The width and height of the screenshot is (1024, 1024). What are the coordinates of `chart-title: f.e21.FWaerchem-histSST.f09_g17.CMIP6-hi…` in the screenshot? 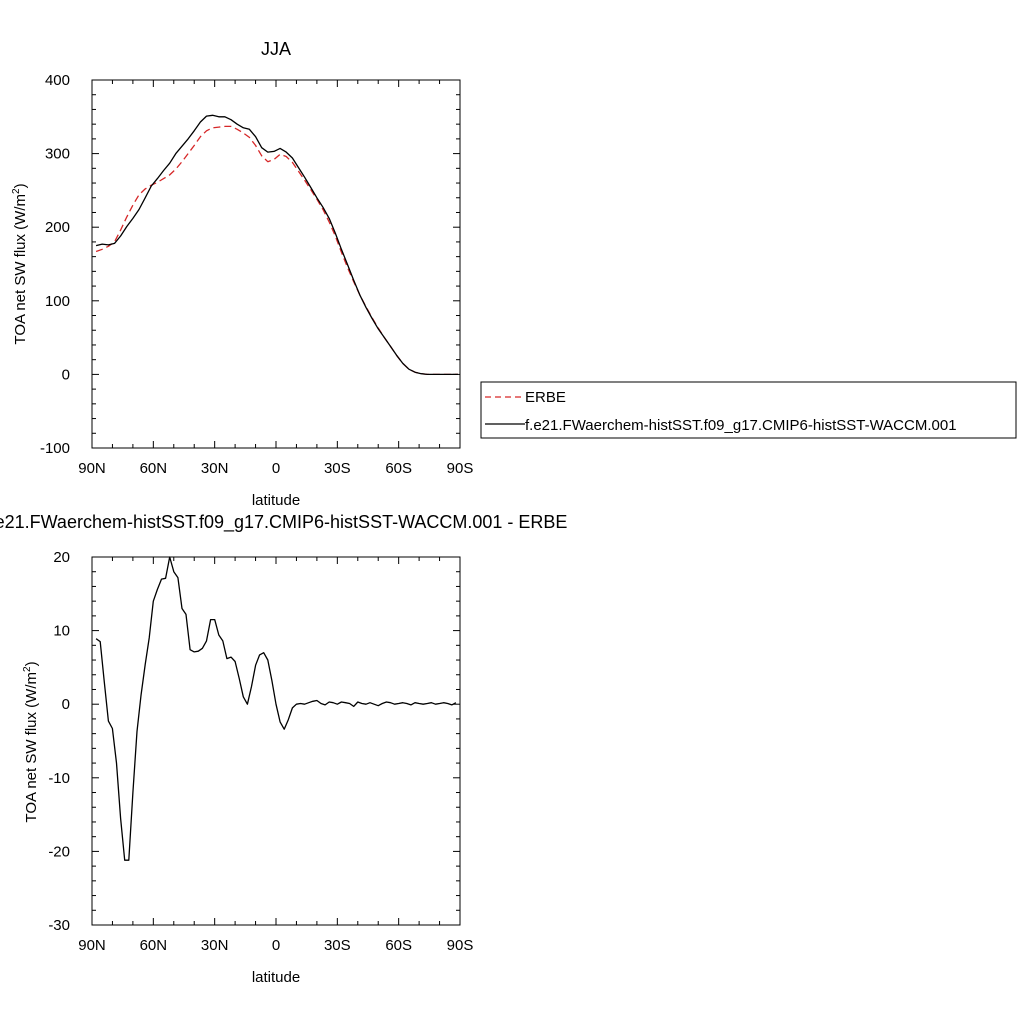 It's located at (283, 522).